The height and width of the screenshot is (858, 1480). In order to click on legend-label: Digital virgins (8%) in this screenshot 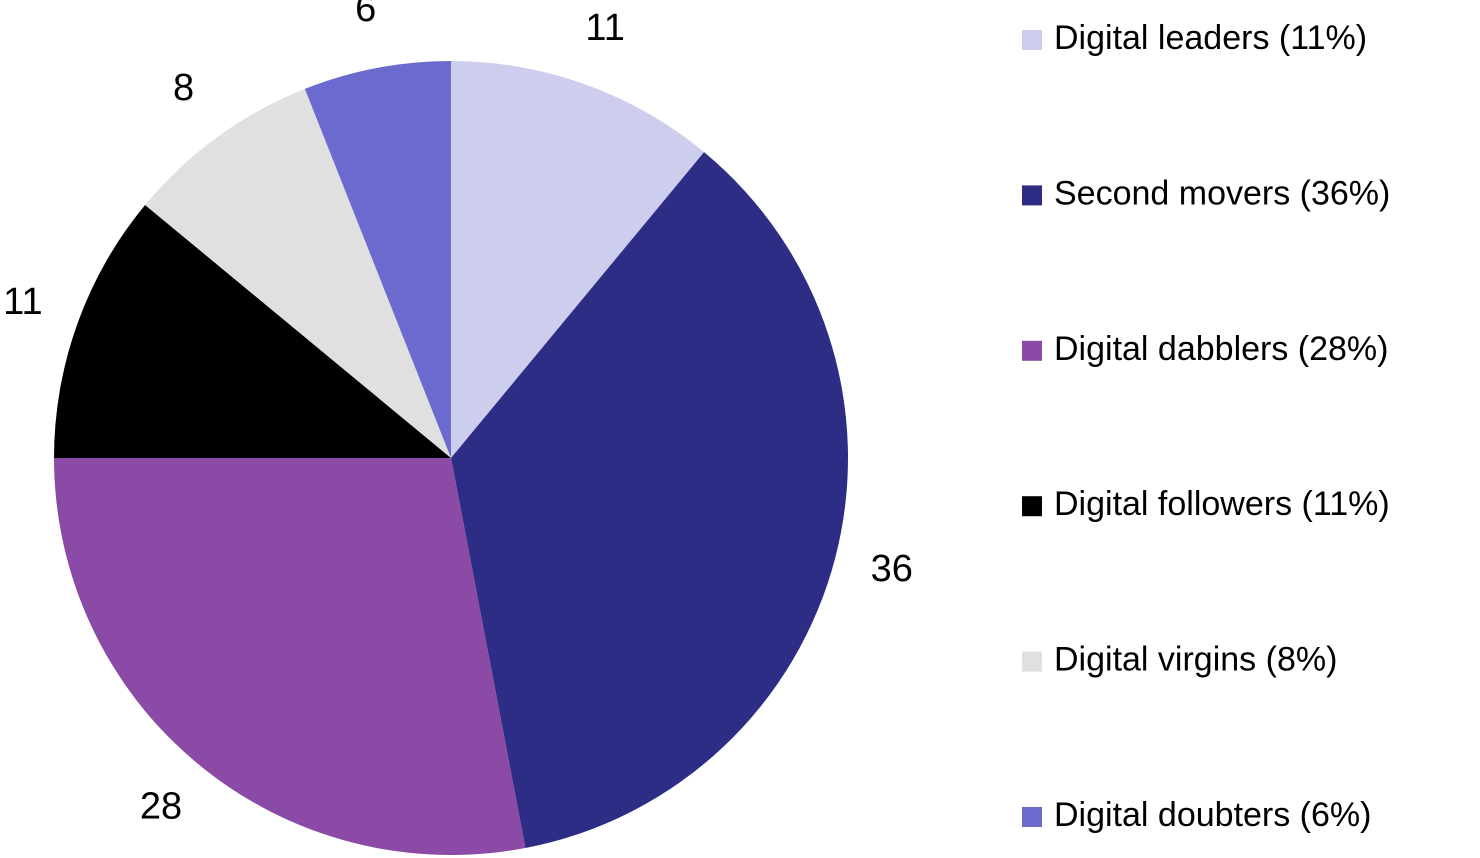, I will do `click(1195, 660)`.